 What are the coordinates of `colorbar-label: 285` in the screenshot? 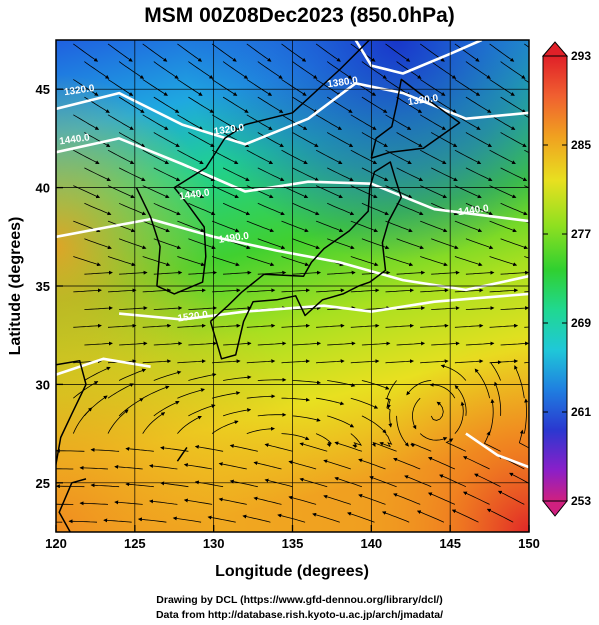 It's located at (581, 145).